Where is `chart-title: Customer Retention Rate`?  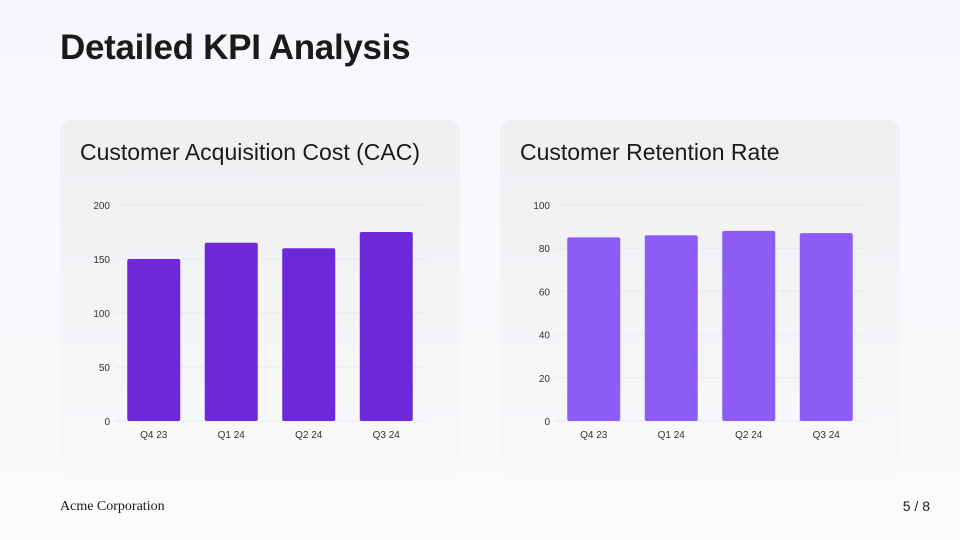 chart-title: Customer Retention Rate is located at coordinates (650, 152).